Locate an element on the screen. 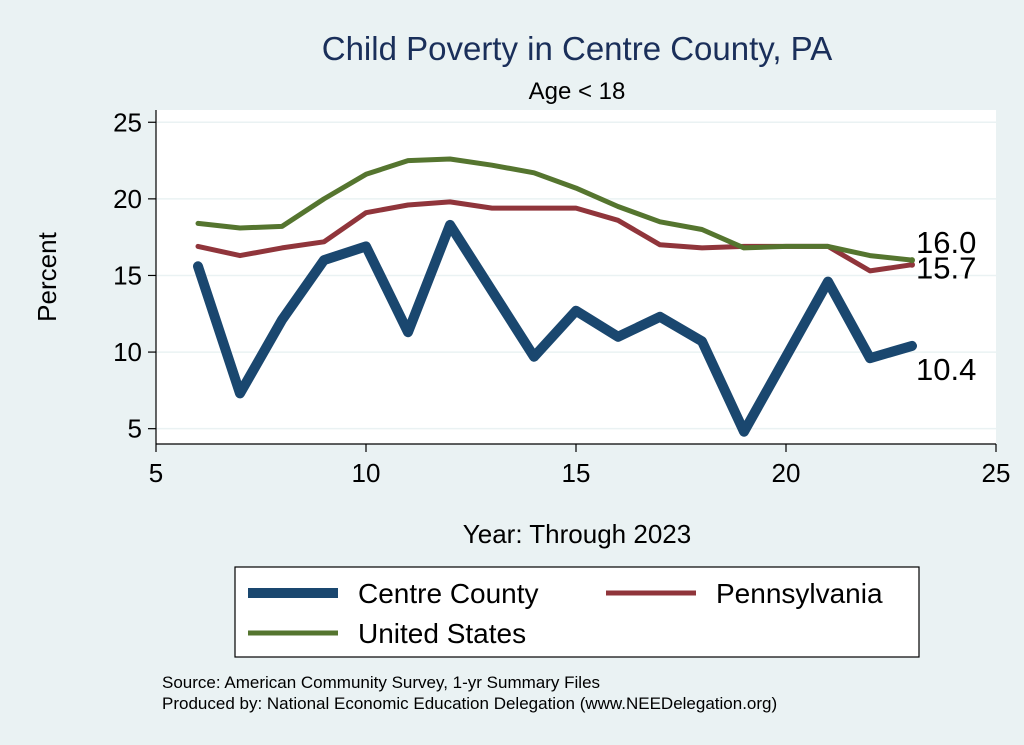 Image resolution: width=1024 pixels, height=745 pixels. y-tick-label: 20 is located at coordinates (127, 199).